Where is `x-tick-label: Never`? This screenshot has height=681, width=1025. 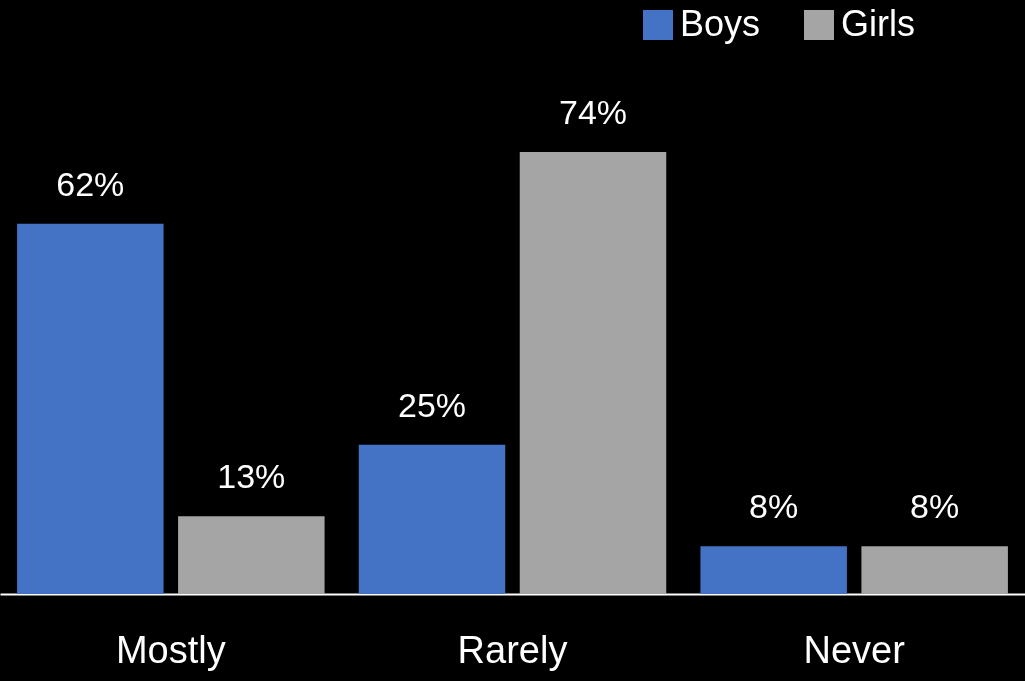 x-tick-label: Never is located at coordinates (854, 649).